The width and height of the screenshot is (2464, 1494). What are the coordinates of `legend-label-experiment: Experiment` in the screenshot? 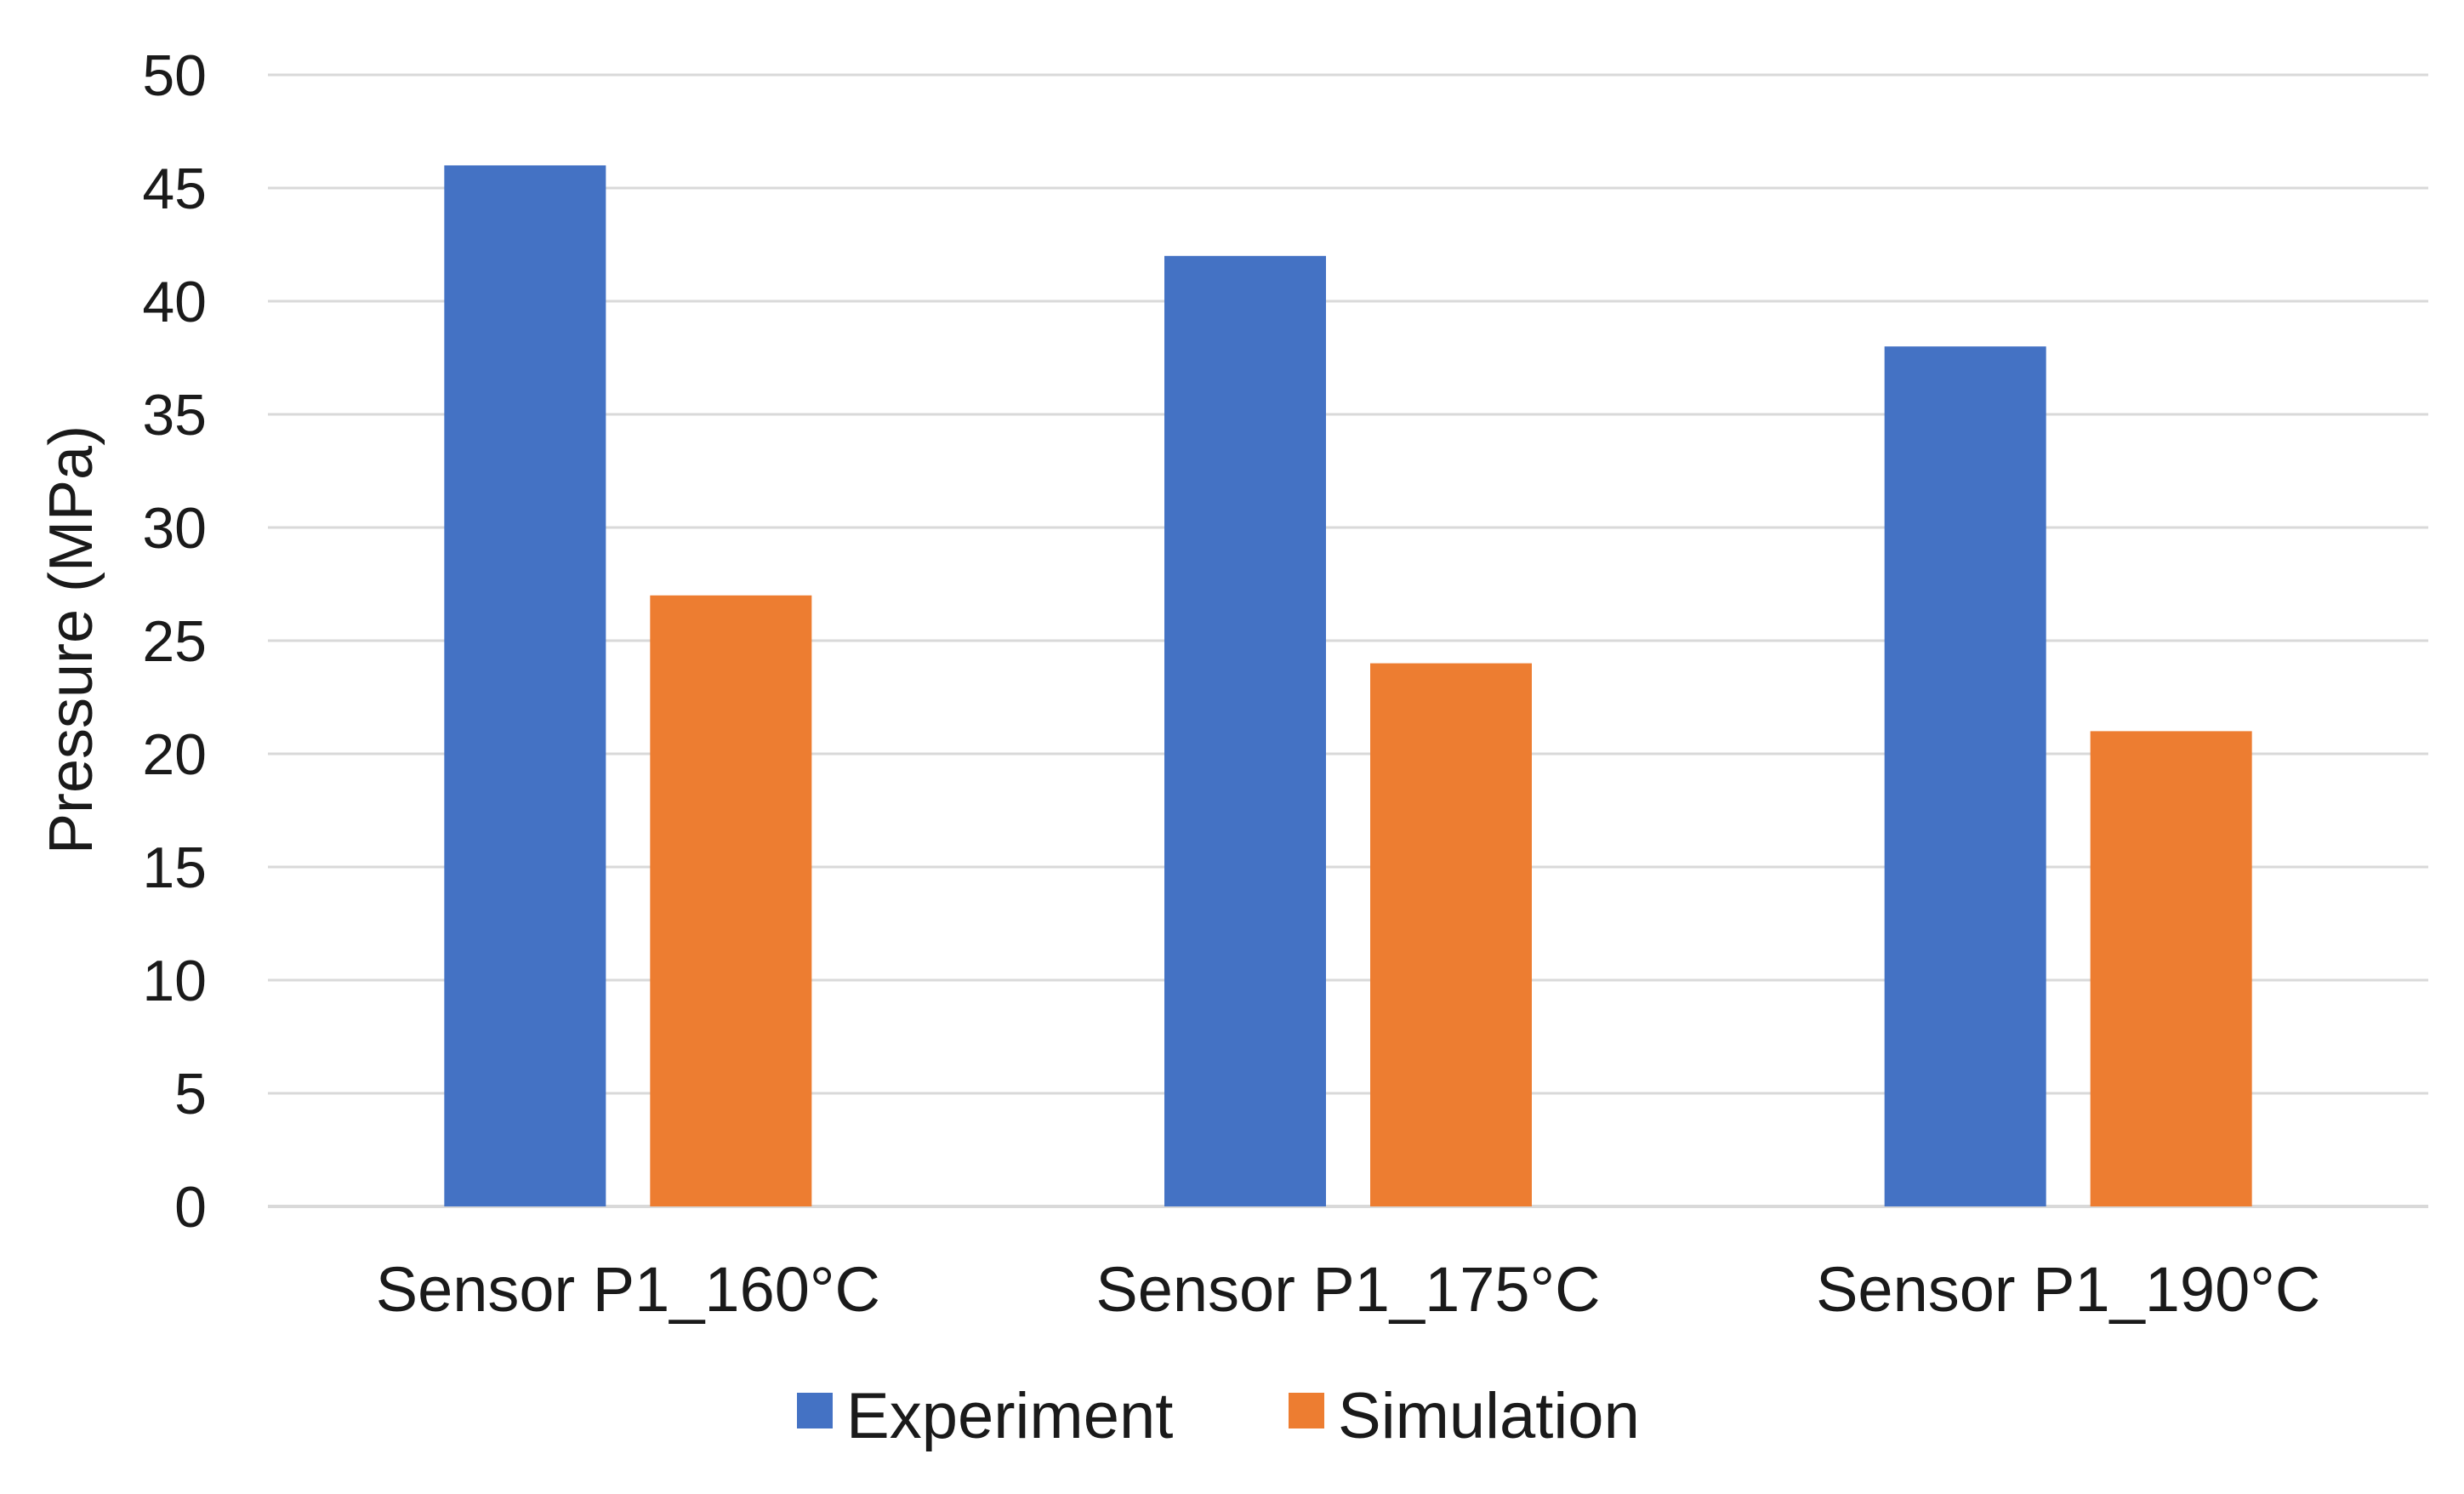 It's located at (1009, 1416).